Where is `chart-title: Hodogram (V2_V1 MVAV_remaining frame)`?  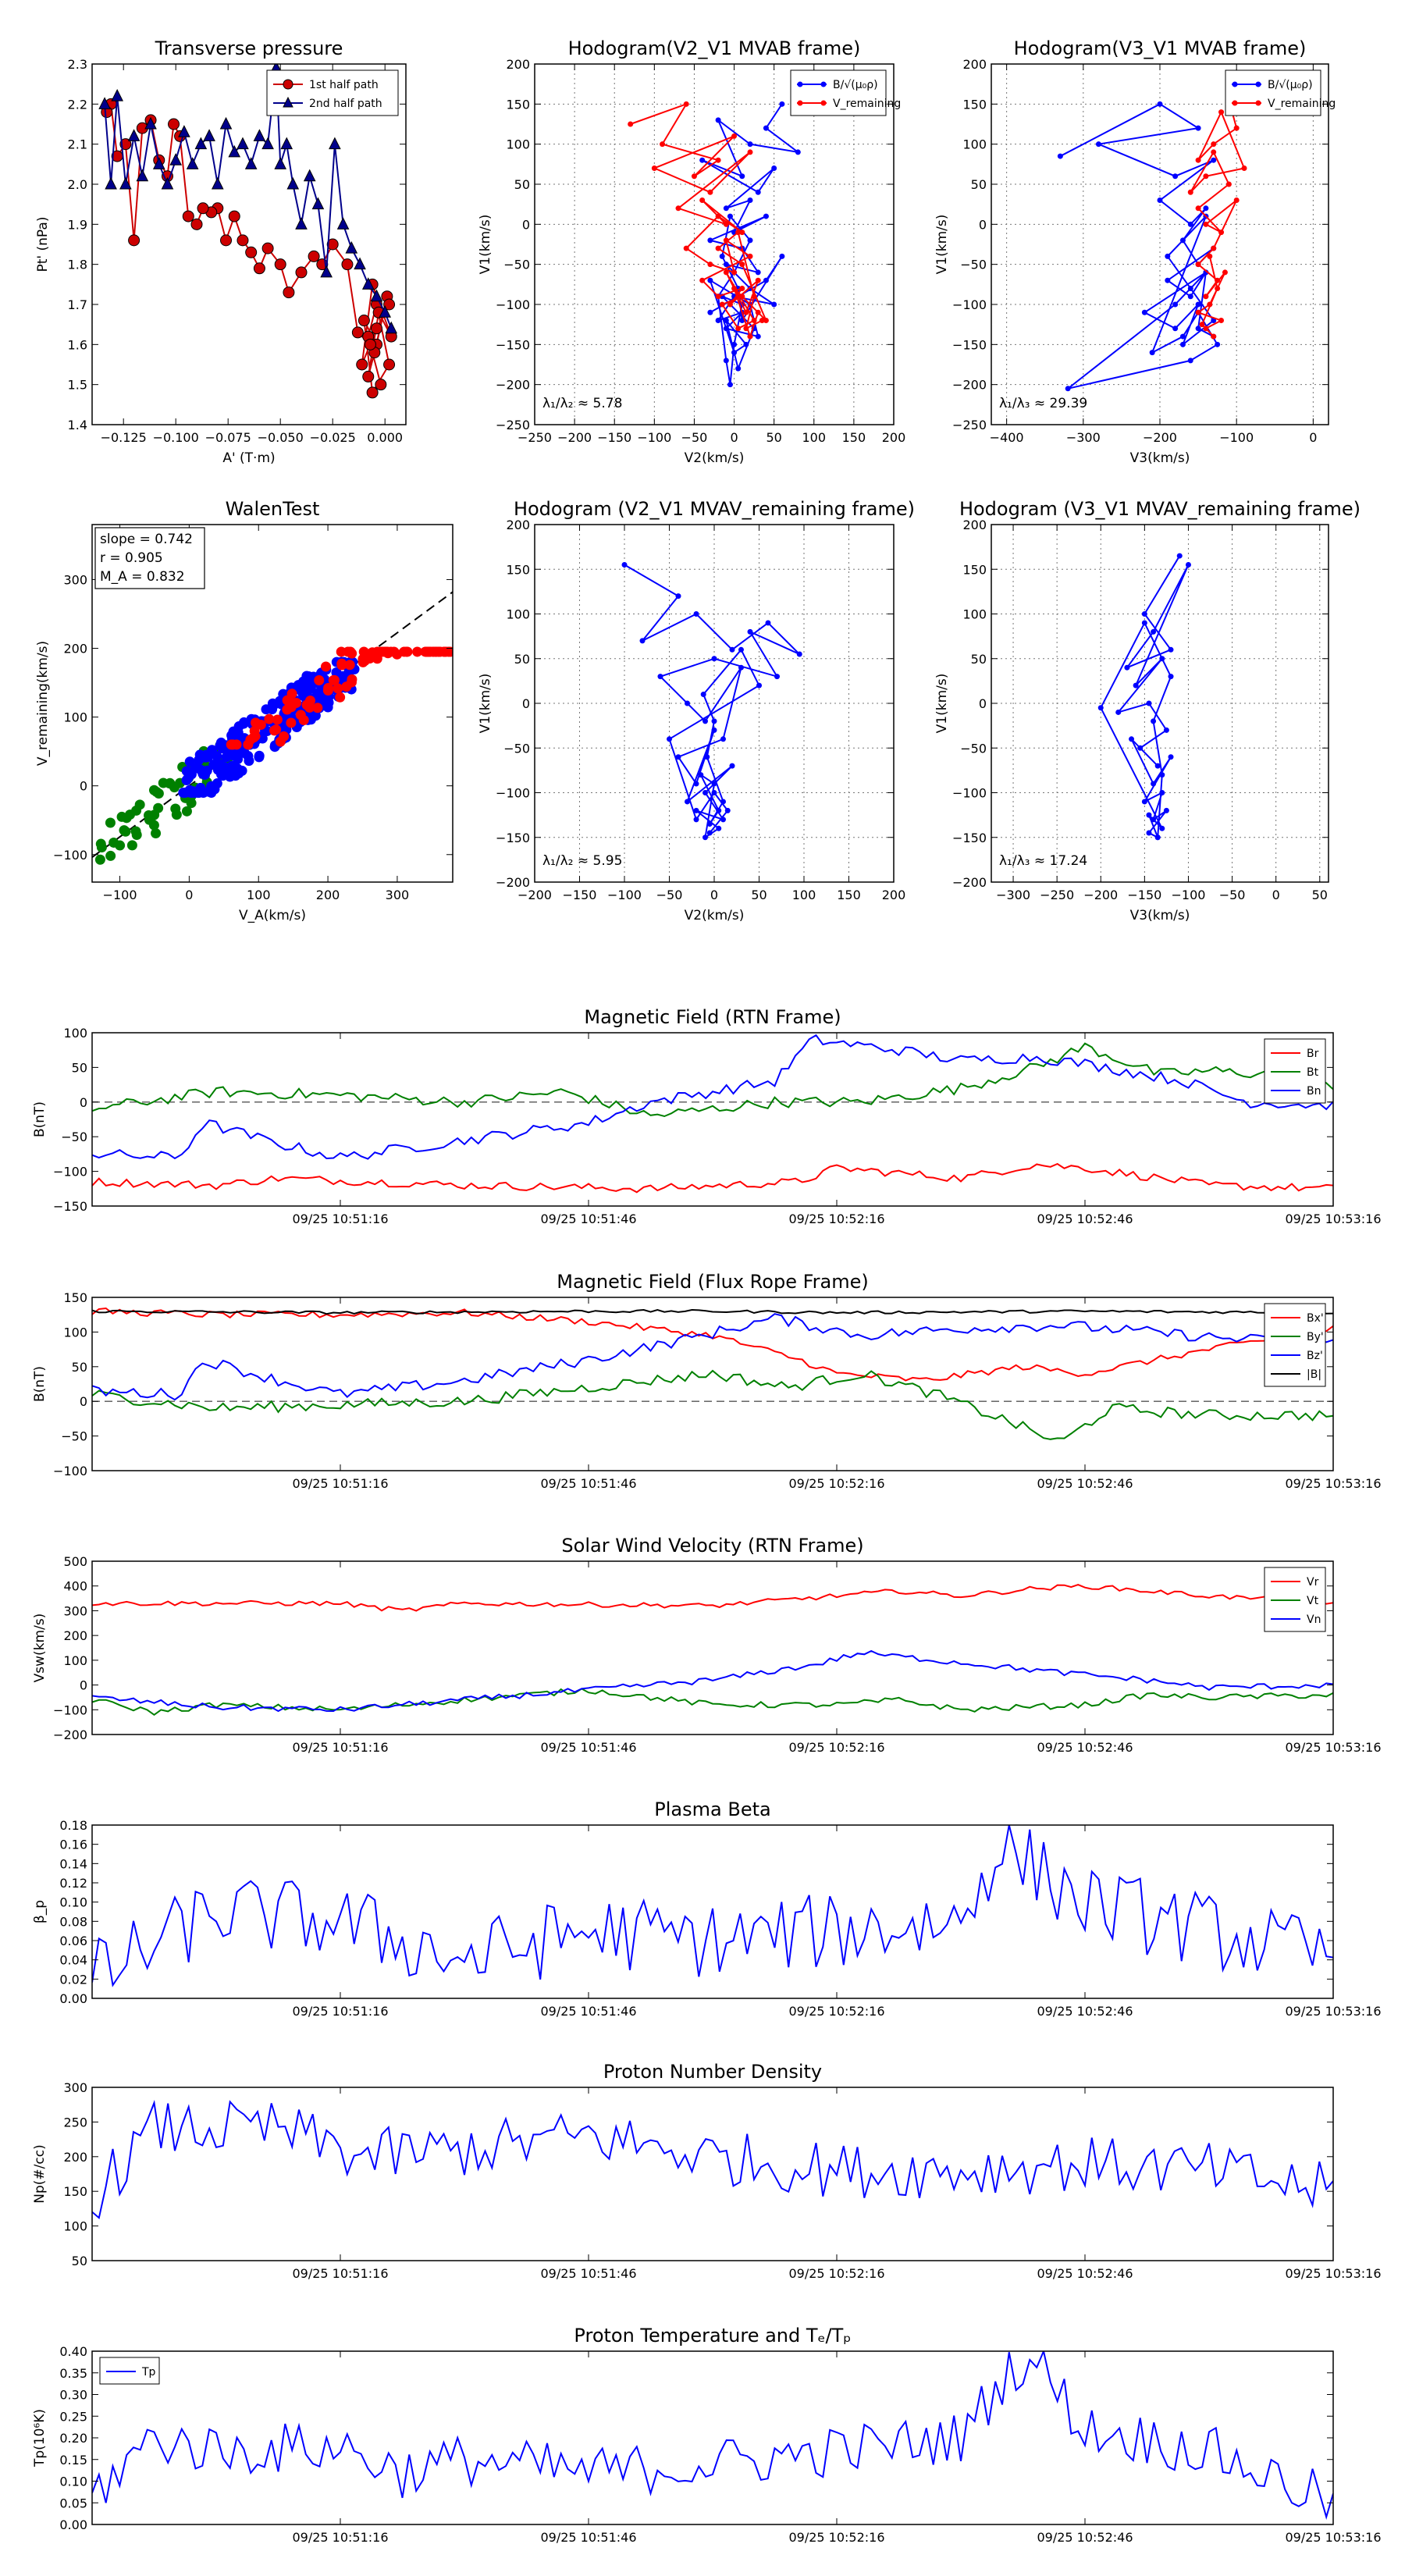 chart-title: Hodogram (V2_V1 MVAV_remaining frame) is located at coordinates (715, 509).